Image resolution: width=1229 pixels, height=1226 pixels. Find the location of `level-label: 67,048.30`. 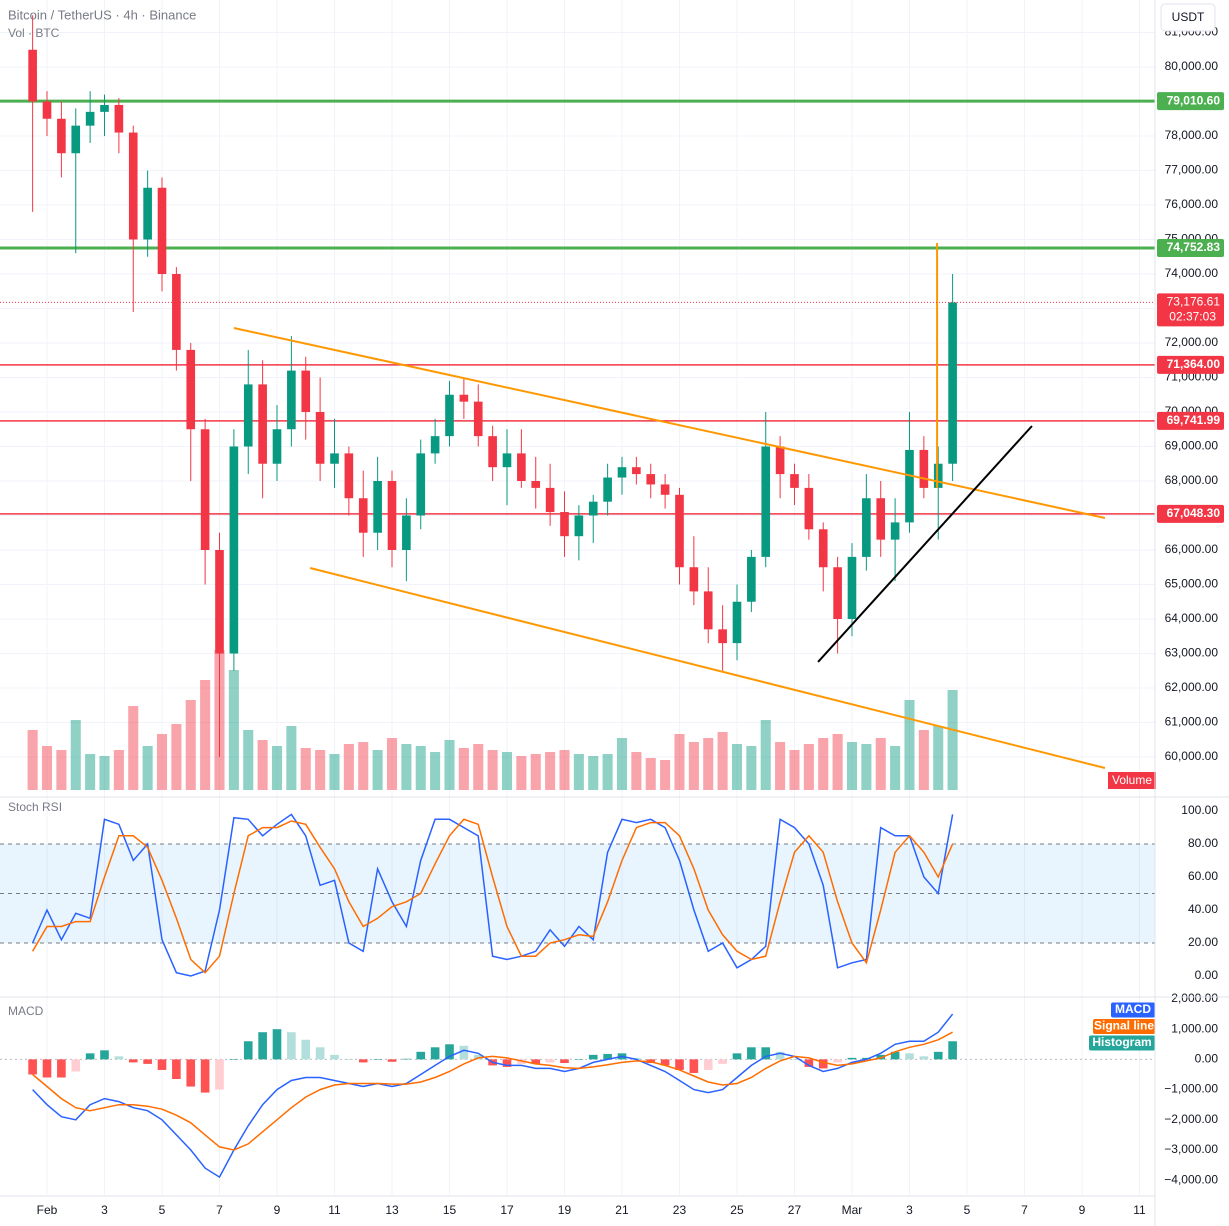

level-label: 67,048.30 is located at coordinates (1194, 513).